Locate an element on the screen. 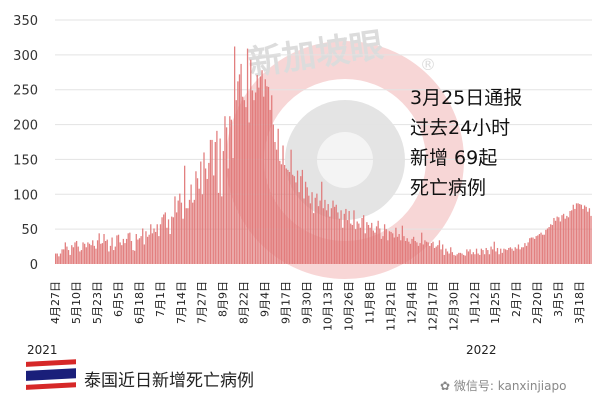 This screenshot has height=415, width=602. x-tick-label: 2月7日 is located at coordinates (516, 299).